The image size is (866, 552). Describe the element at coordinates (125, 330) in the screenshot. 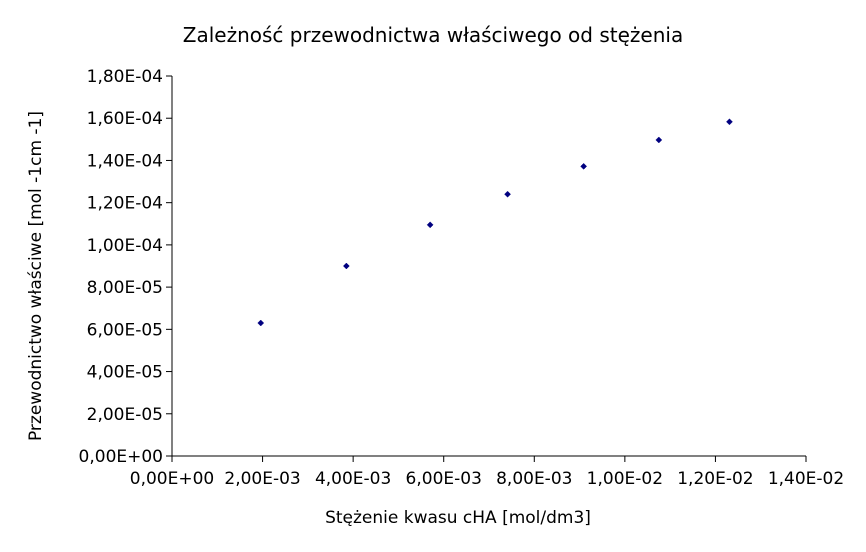

I see `y-tick-label: 6,00E-05` at that location.